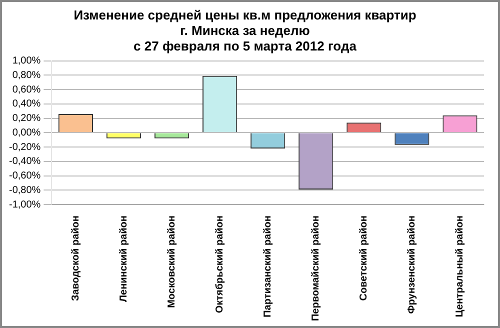 This screenshot has width=500, height=328. Describe the element at coordinates (24, 176) in the screenshot. I see `y-tick-label: -0,60%` at that location.